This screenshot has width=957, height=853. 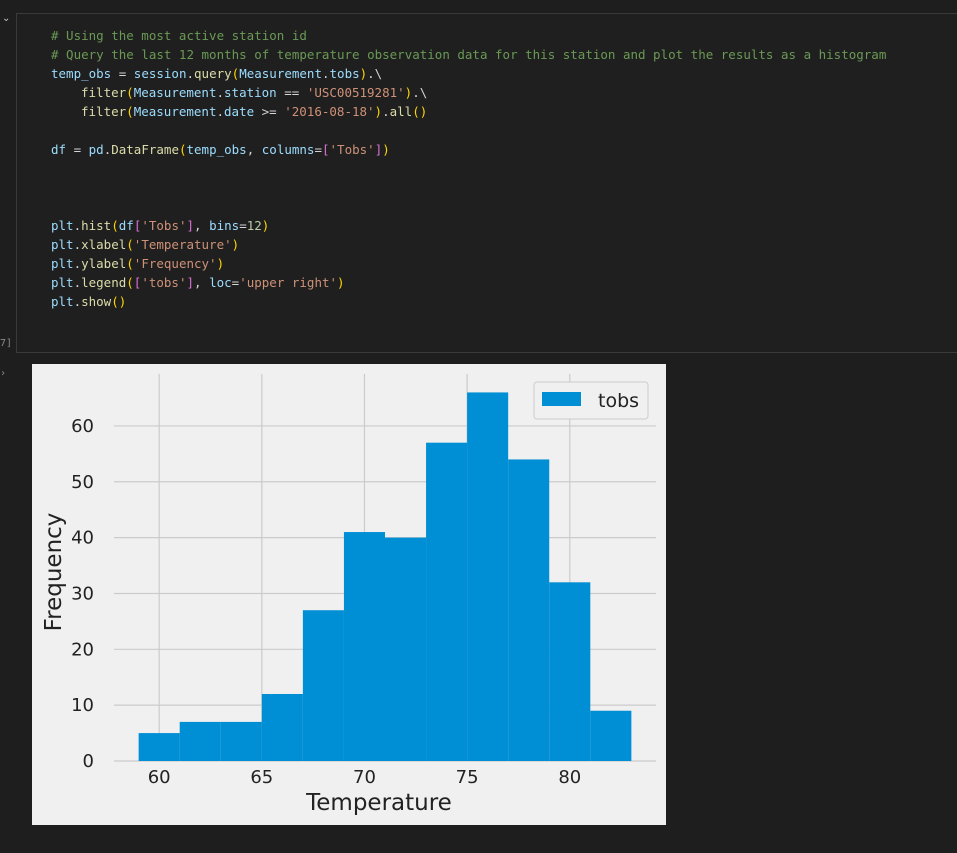 I want to click on y-tick-label: 0, so click(x=88, y=761).